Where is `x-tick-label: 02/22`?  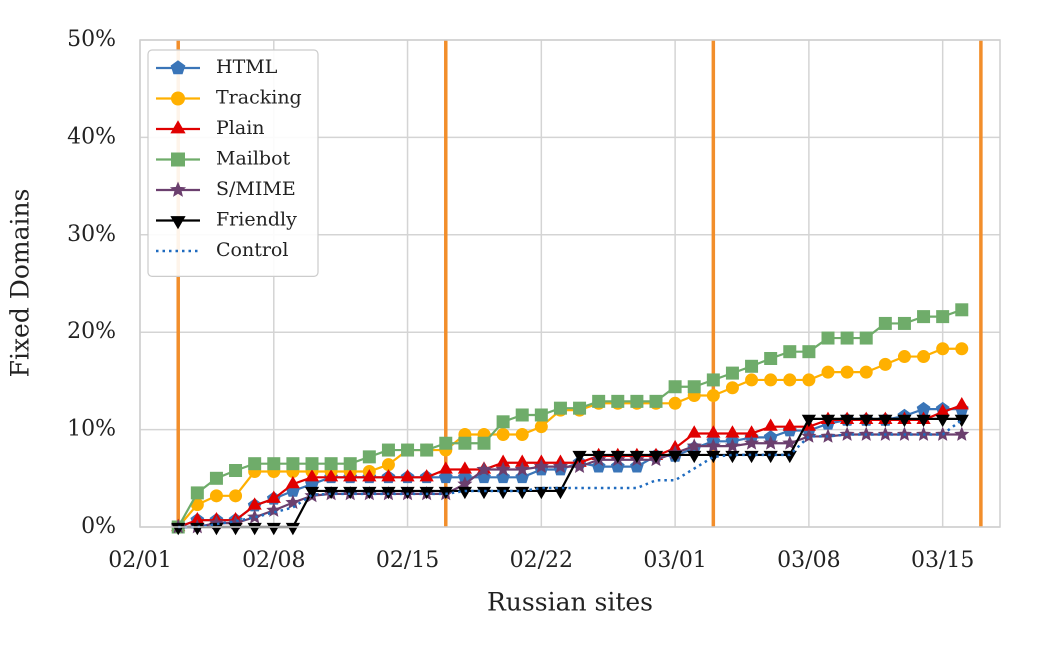
x-tick-label: 02/22 is located at coordinates (541, 560).